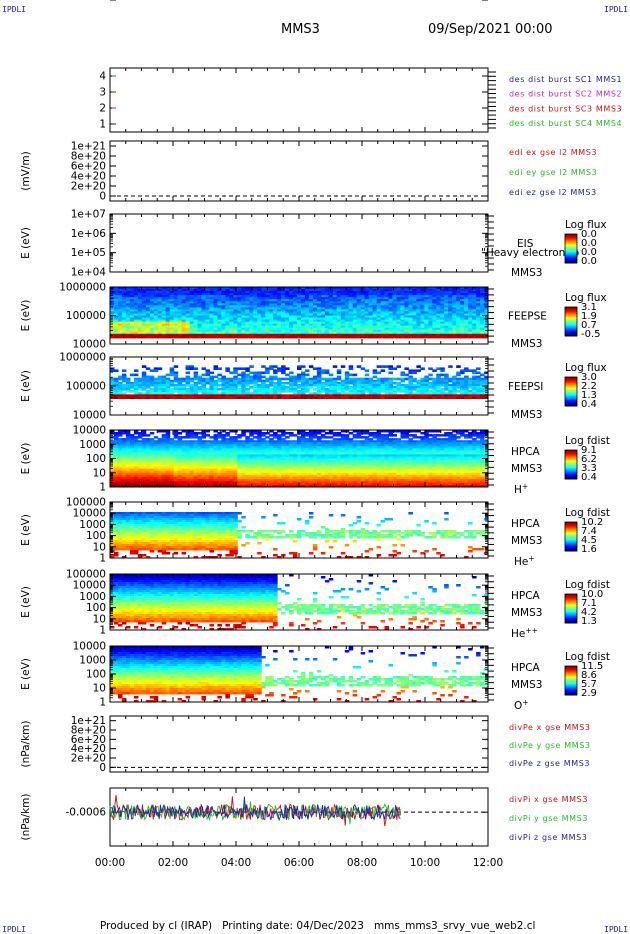  What do you see at coordinates (526, 273) in the screenshot?
I see `spacecraft-label: MMS3` at bounding box center [526, 273].